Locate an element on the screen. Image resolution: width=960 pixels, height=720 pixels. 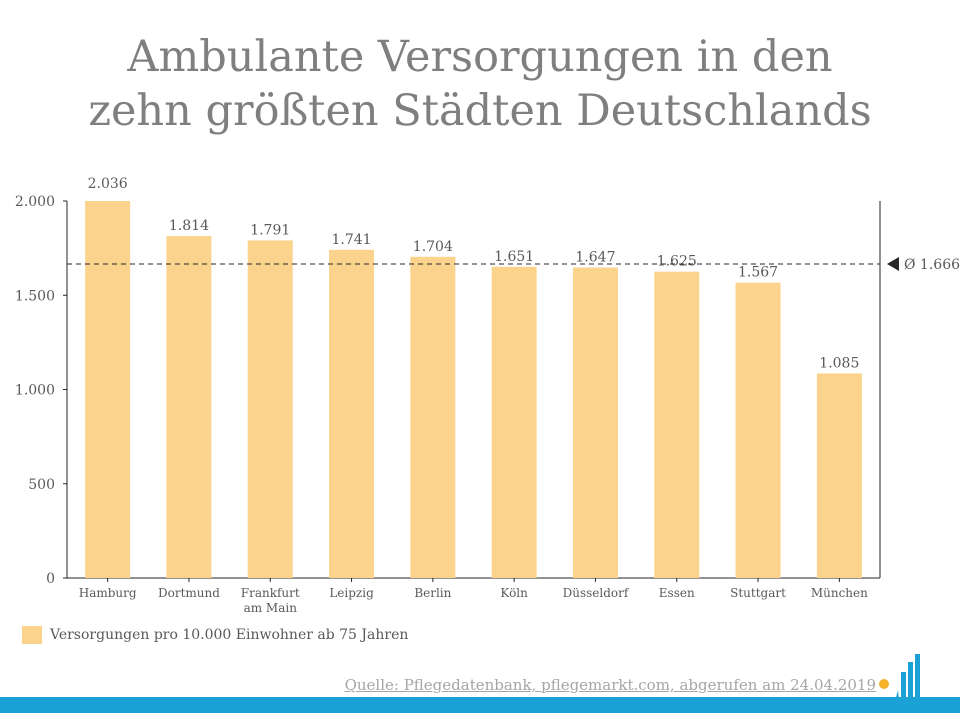
brand-logo-icon is located at coordinates (899, 683).